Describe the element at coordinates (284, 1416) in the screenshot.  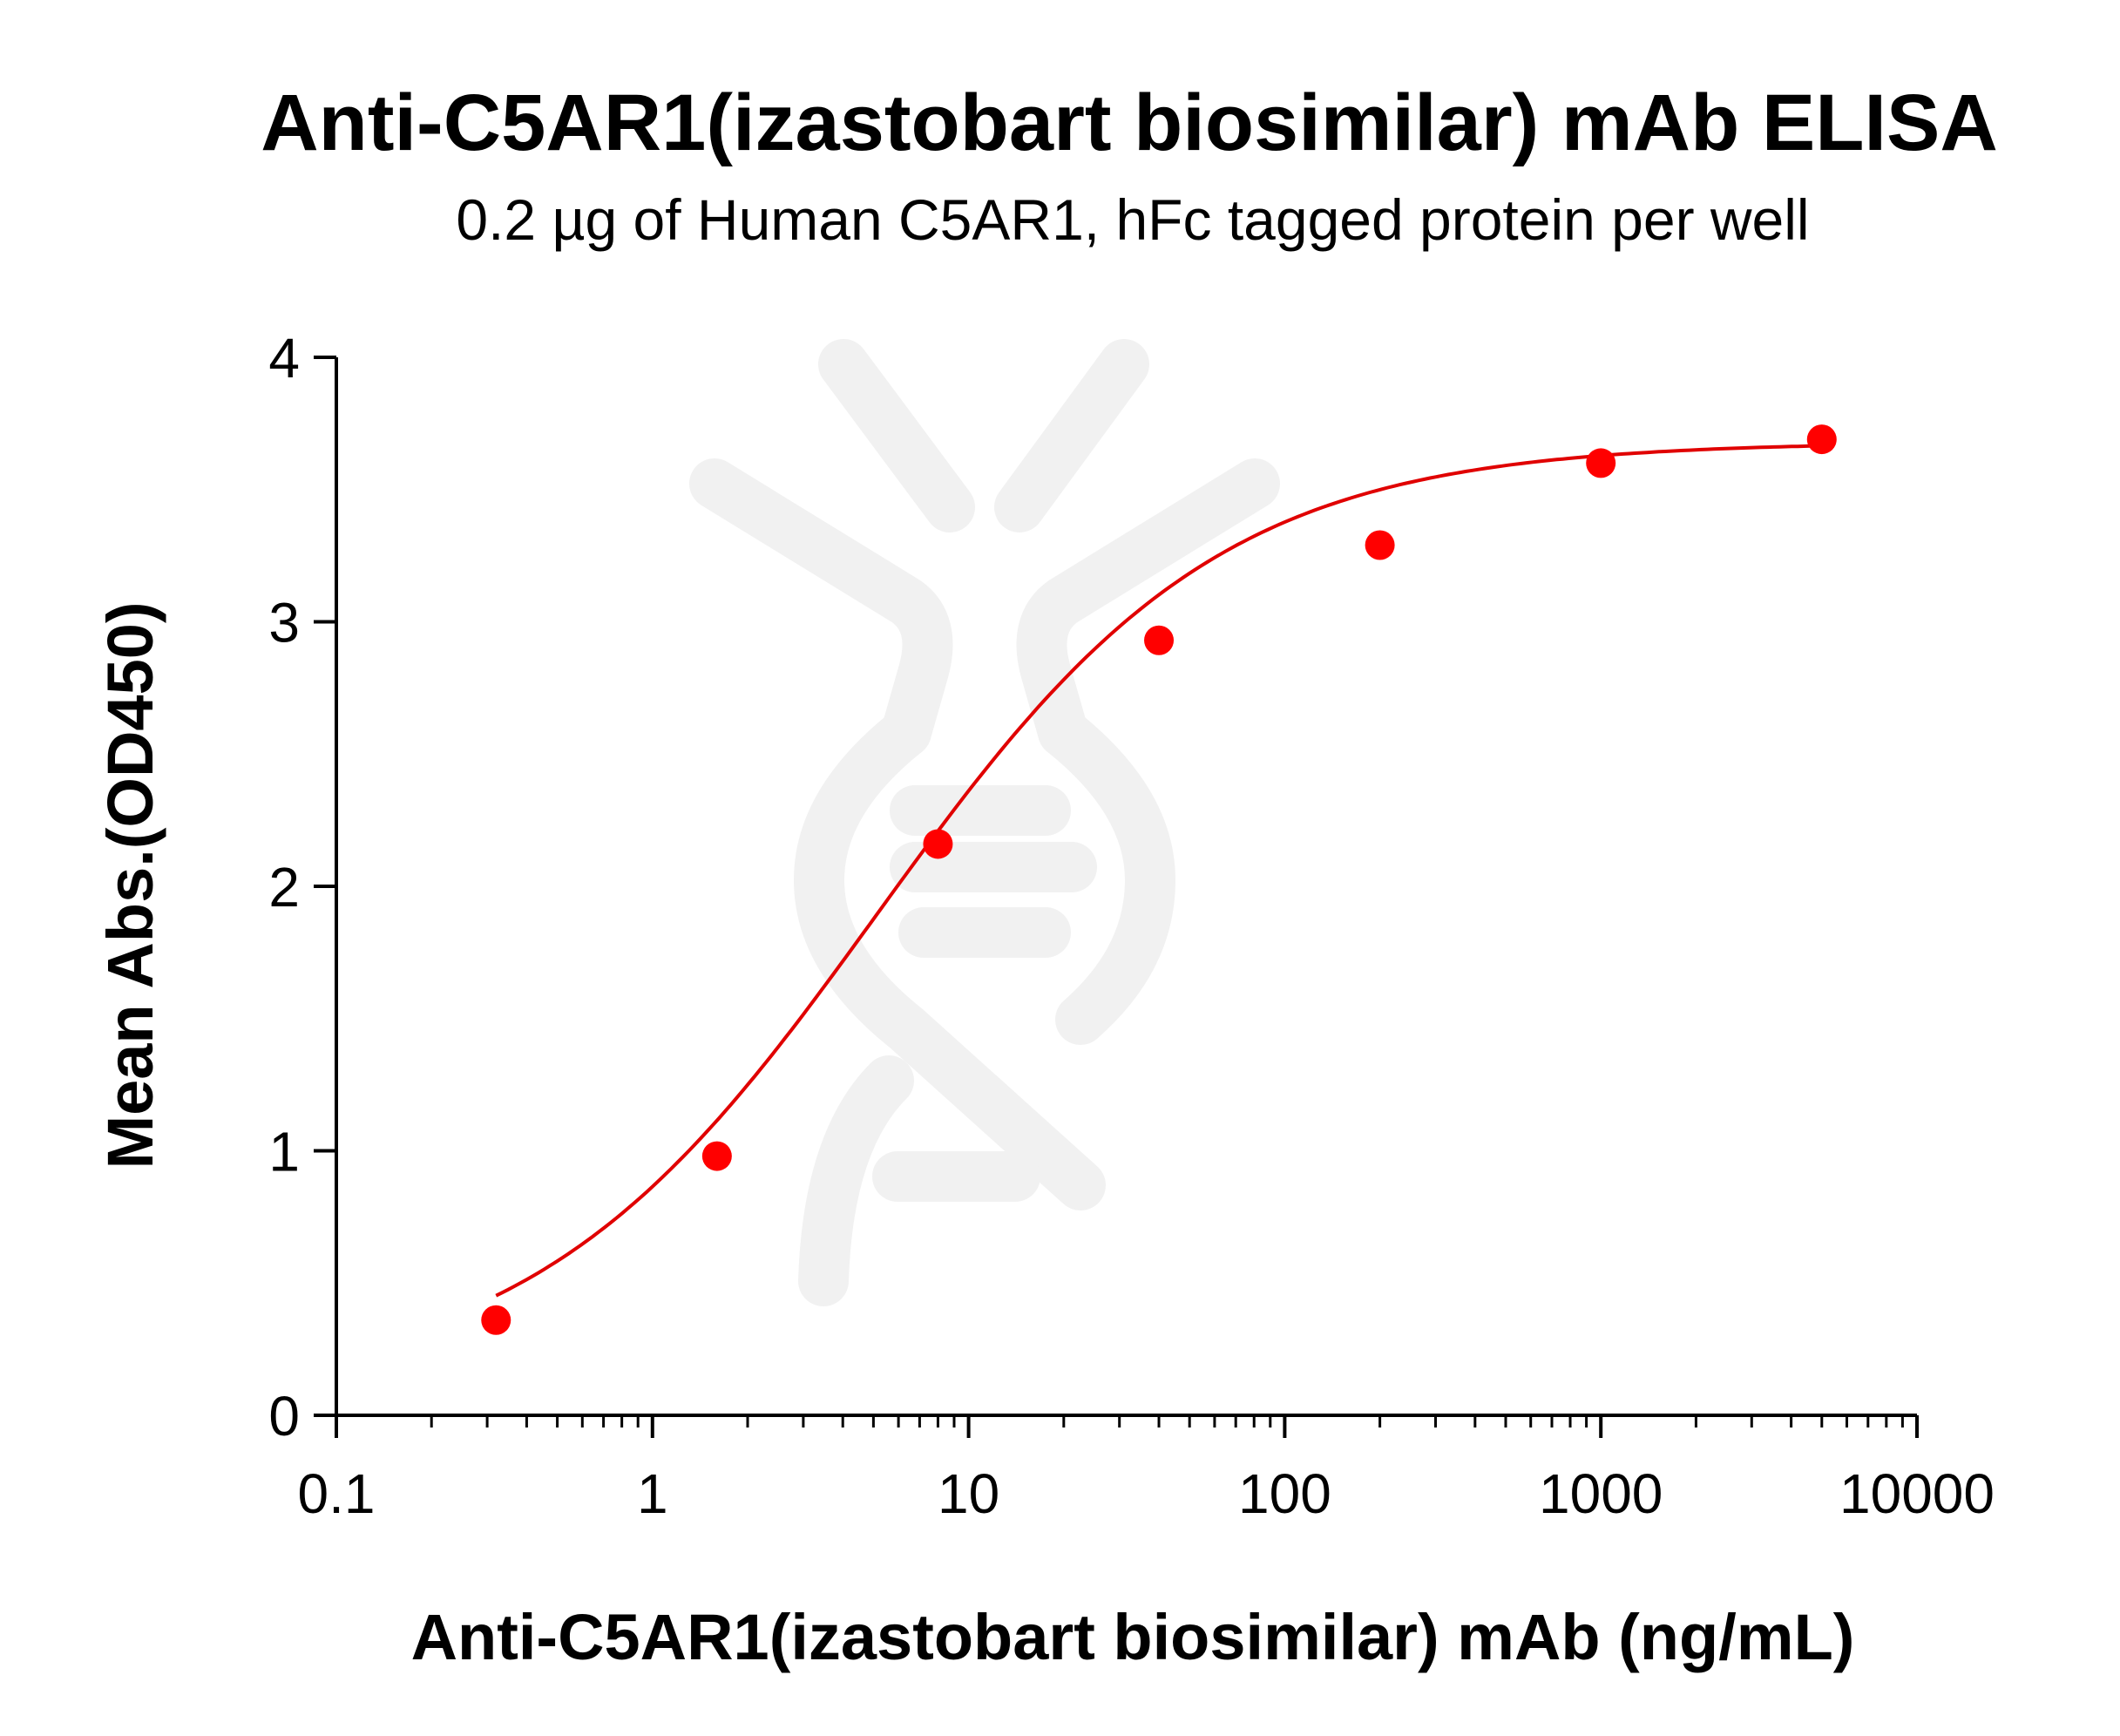
I see `y-tick-label: 0` at that location.